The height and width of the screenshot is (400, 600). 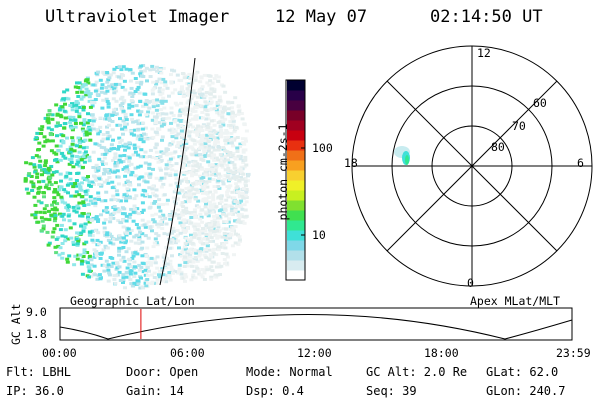 What do you see at coordinates (36, 334) in the screenshot?
I see `y-tick-1-8: 1.8` at bounding box center [36, 334].